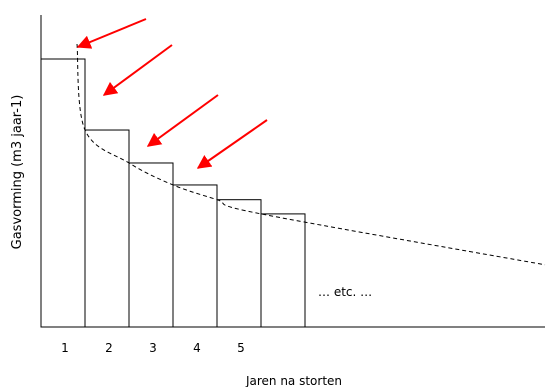 Image resolution: width=549 pixels, height=387 pixels. I want to click on y-axis-label: Gasvorming (m3 jaar-1), so click(17, 172).